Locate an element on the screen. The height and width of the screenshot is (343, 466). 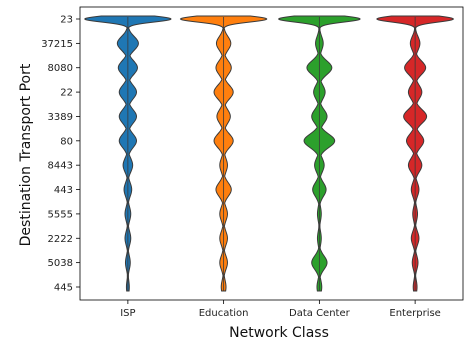
x-axis-label: Network Class is located at coordinates (279, 333).